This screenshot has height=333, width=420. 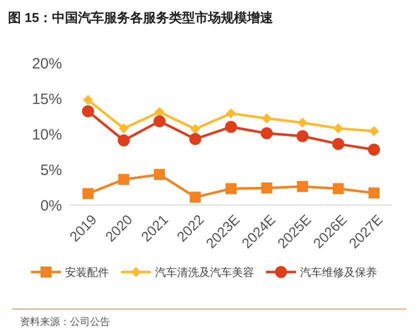 I want to click on y-tick-label: 20%, so click(x=47, y=63).